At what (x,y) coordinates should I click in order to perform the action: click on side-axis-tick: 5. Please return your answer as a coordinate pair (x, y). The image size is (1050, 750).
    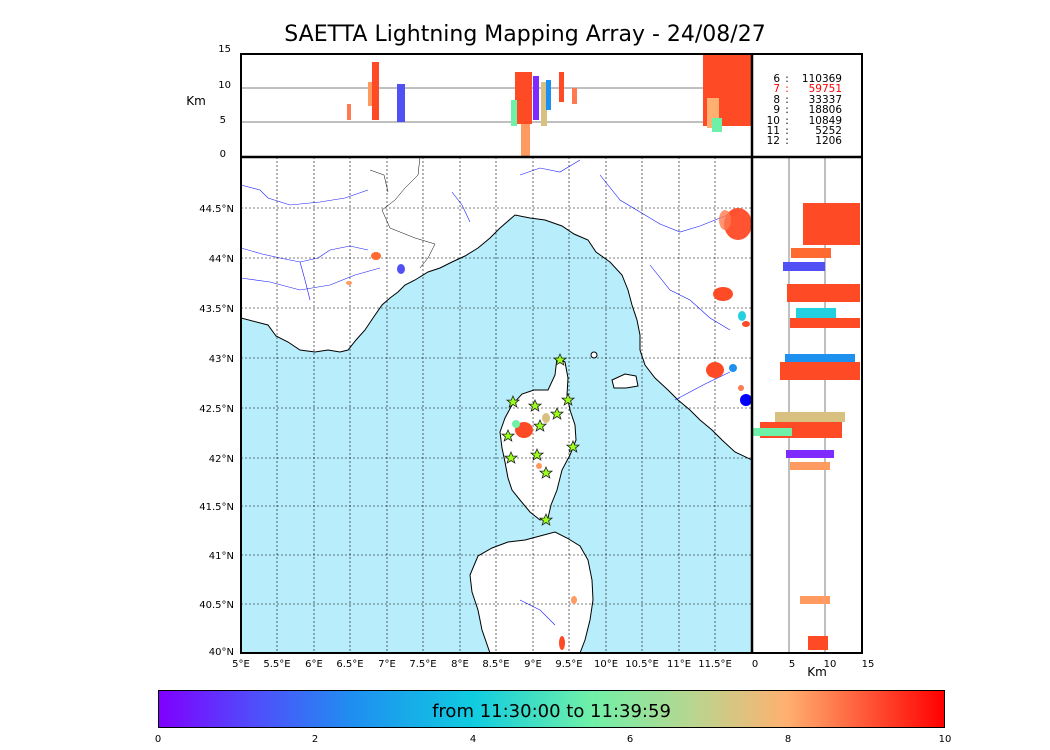
    Looking at the image, I should click on (792, 664).